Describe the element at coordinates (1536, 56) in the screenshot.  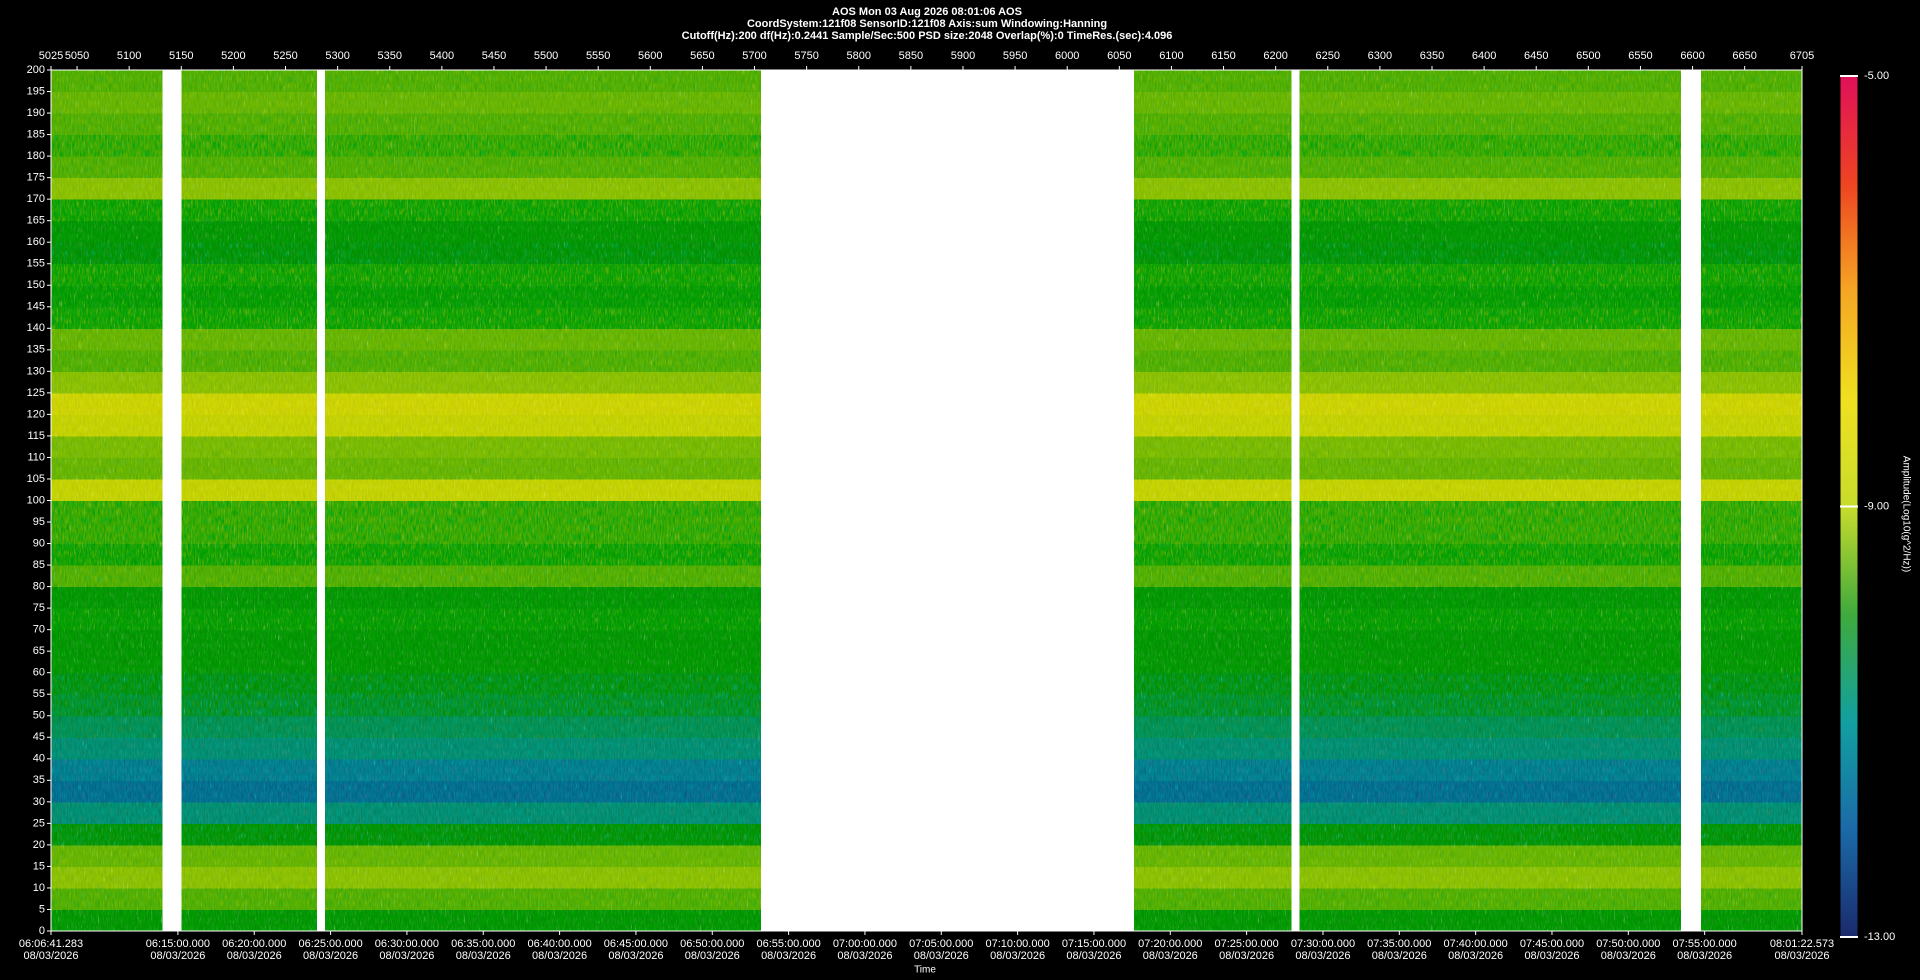
I see `x-tick-label: 6450` at that location.